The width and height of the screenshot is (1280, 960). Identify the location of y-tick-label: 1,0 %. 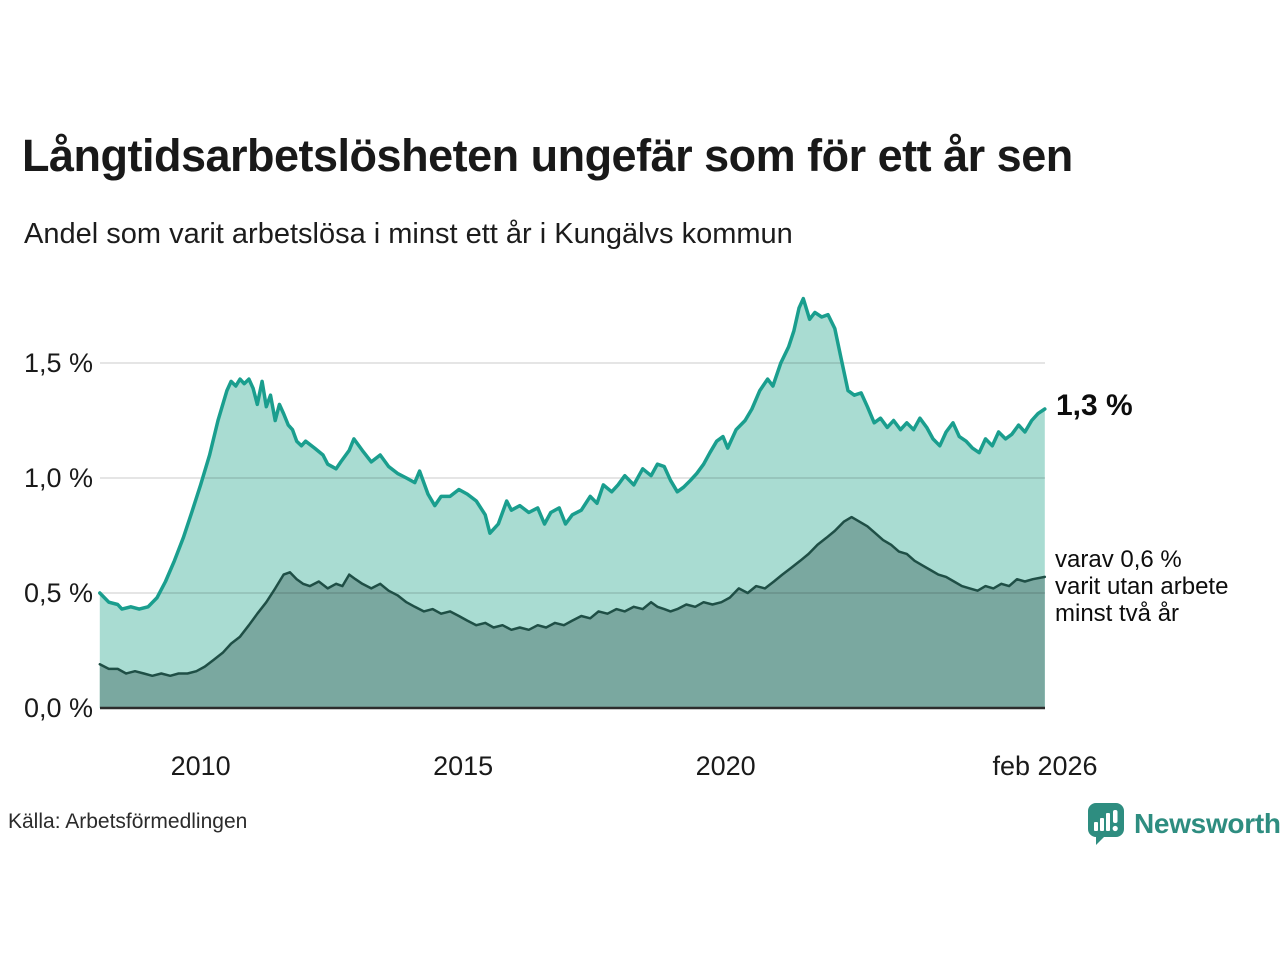
(58, 478).